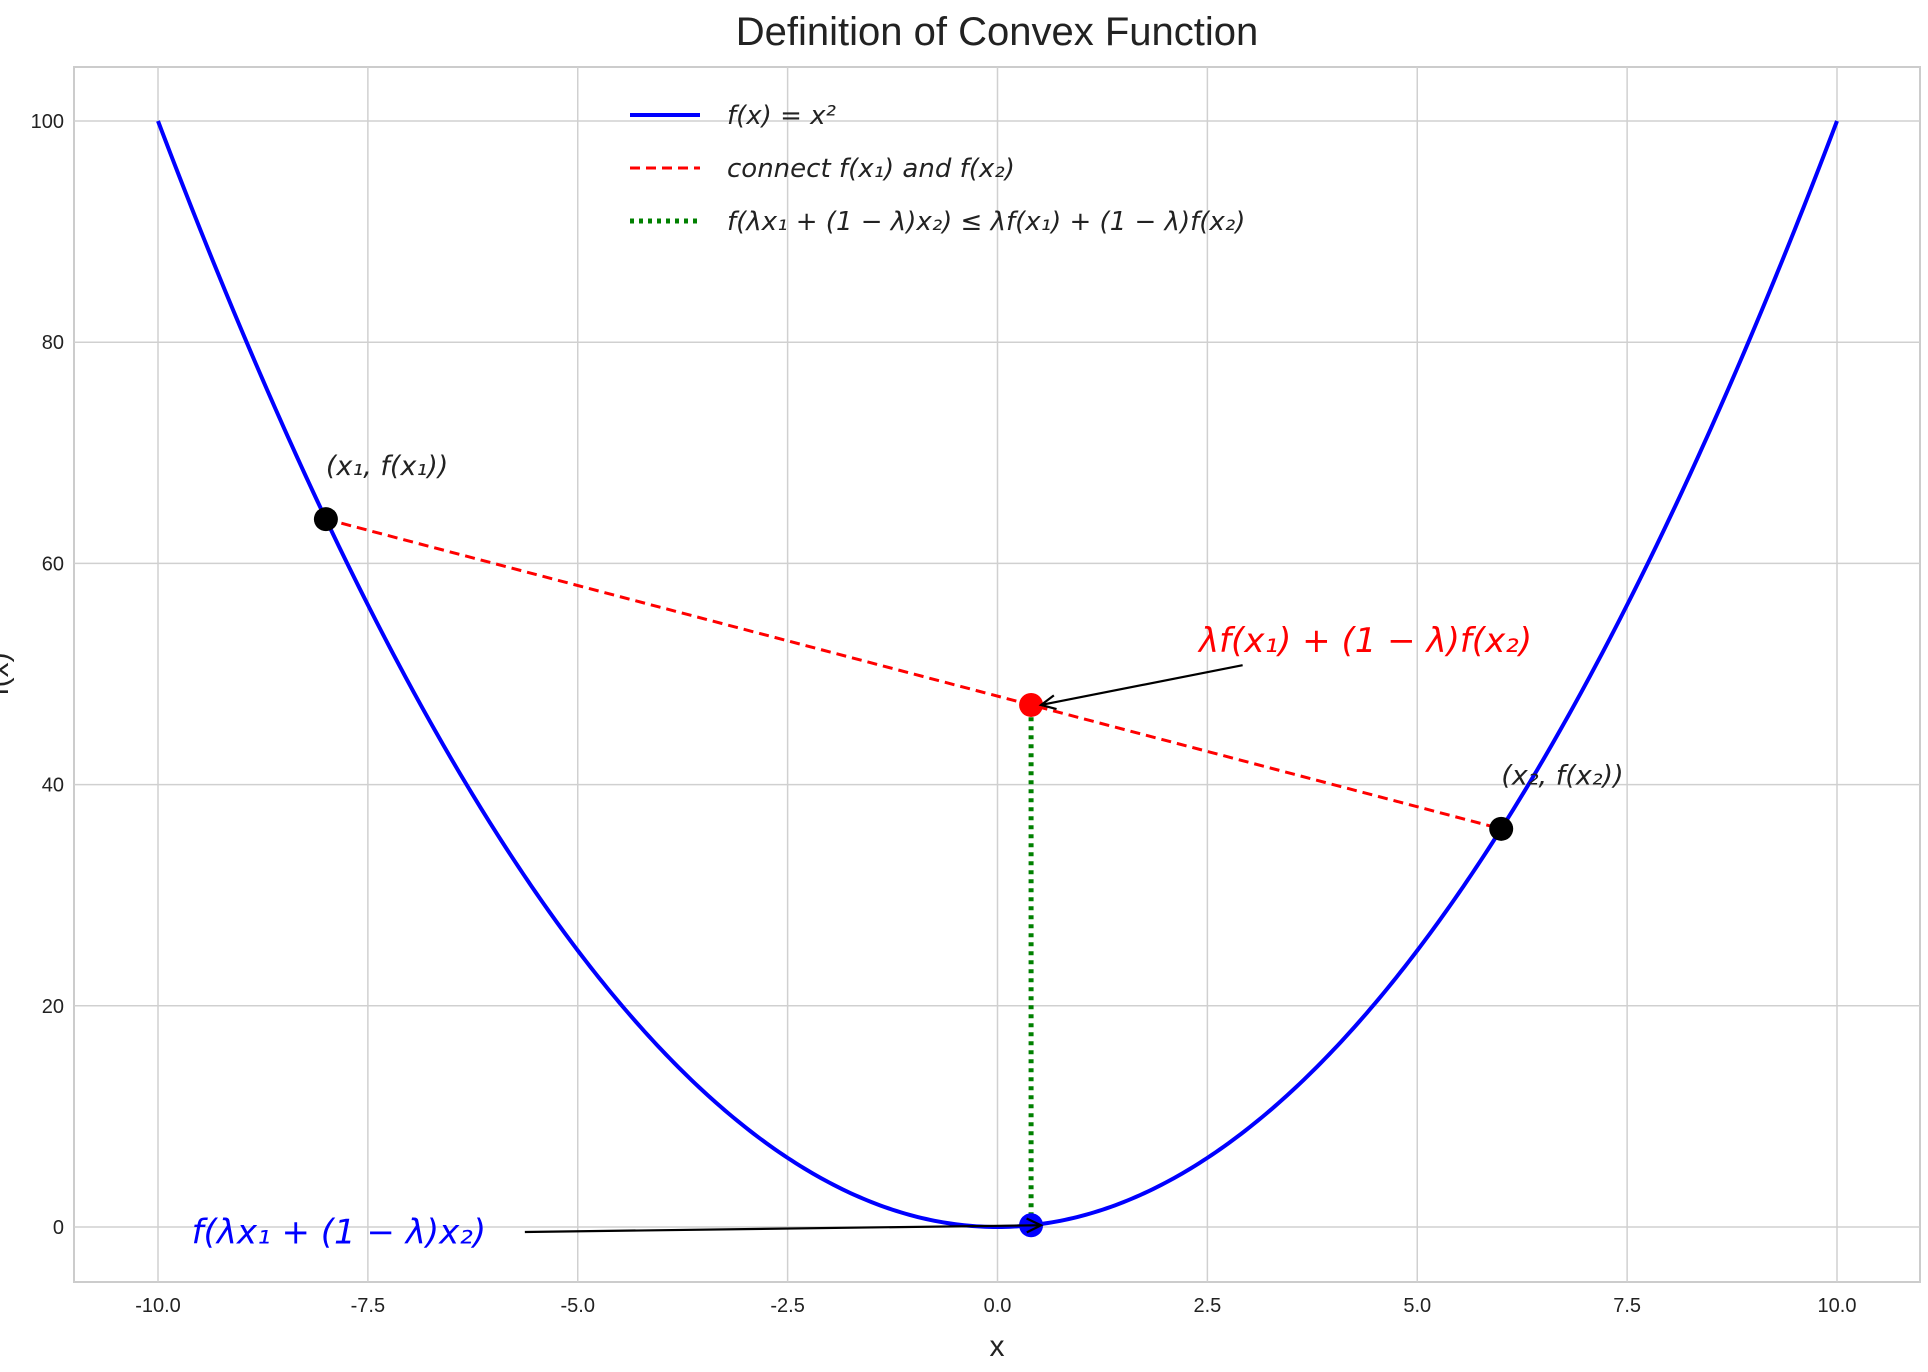  Describe the element at coordinates (7, 673) in the screenshot. I see `y-axis-label: f(x)` at that location.